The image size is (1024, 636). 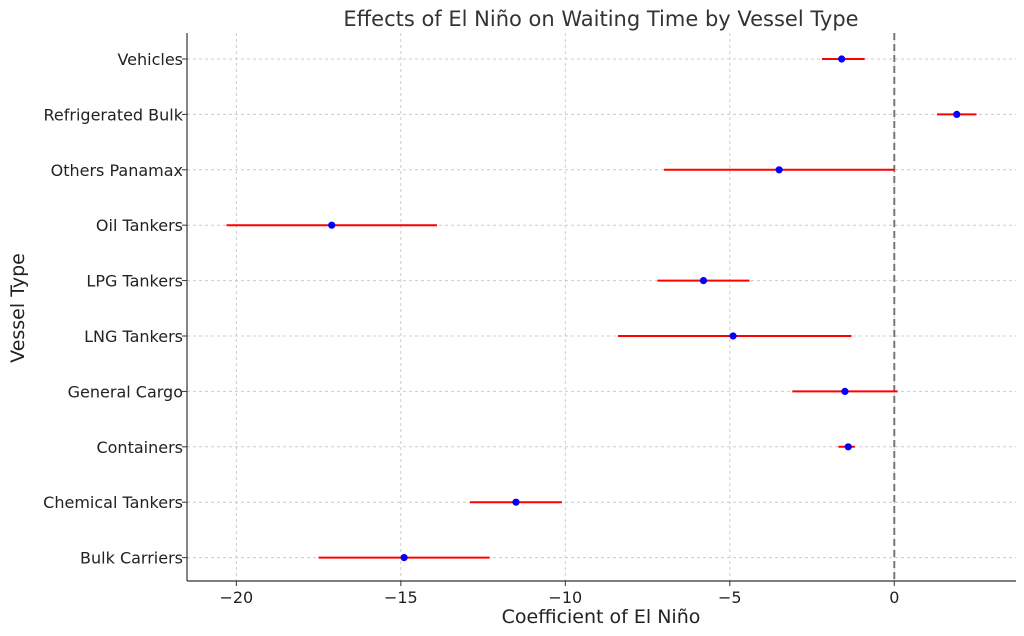 I want to click on x-tick-label: −5, so click(x=730, y=597).